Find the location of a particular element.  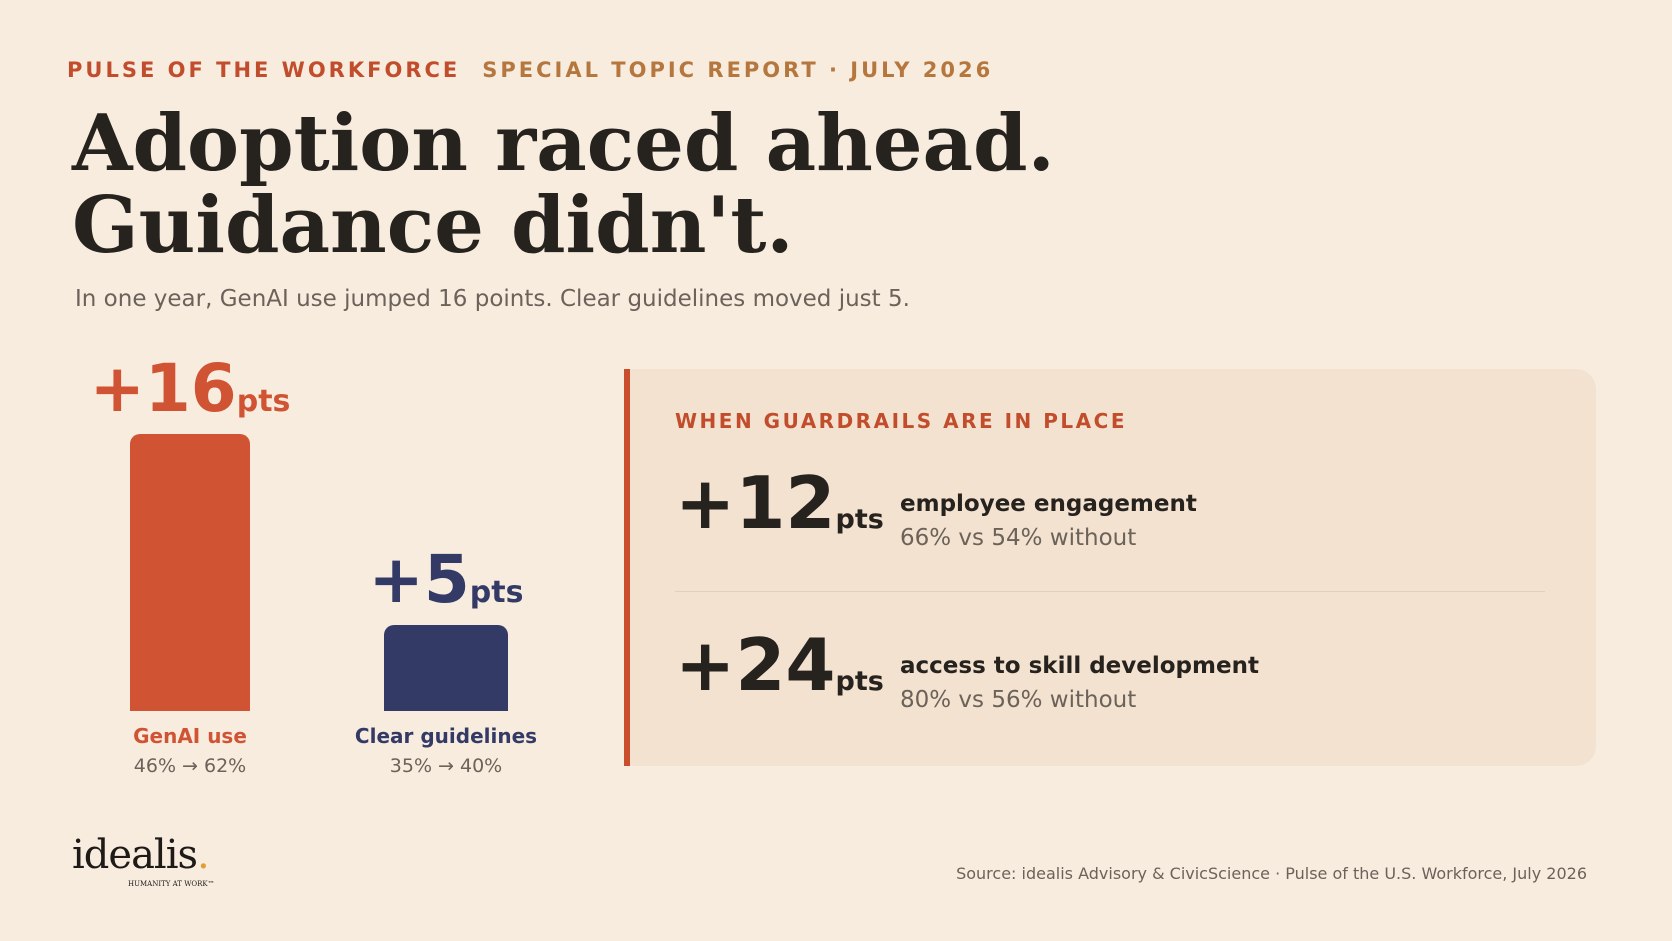

engagement-detail: 66% vs 54% without is located at coordinates (1018, 538).